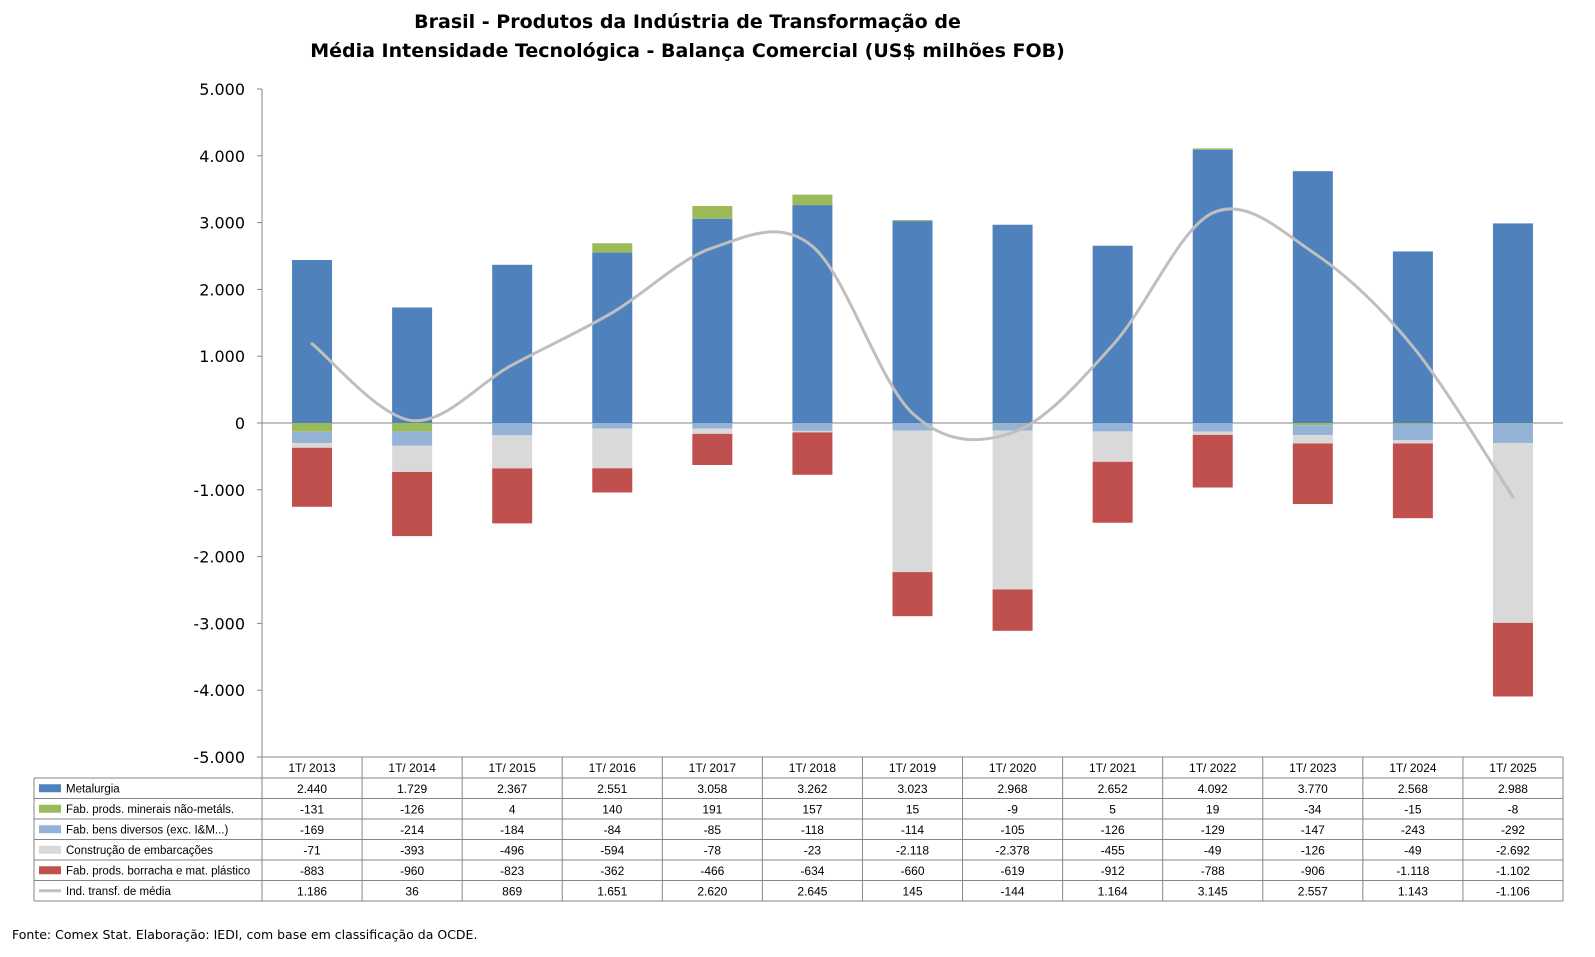 Image resolution: width=1595 pixels, height=957 pixels. I want to click on x-category-label: 1T/ 2024, so click(1413, 768).